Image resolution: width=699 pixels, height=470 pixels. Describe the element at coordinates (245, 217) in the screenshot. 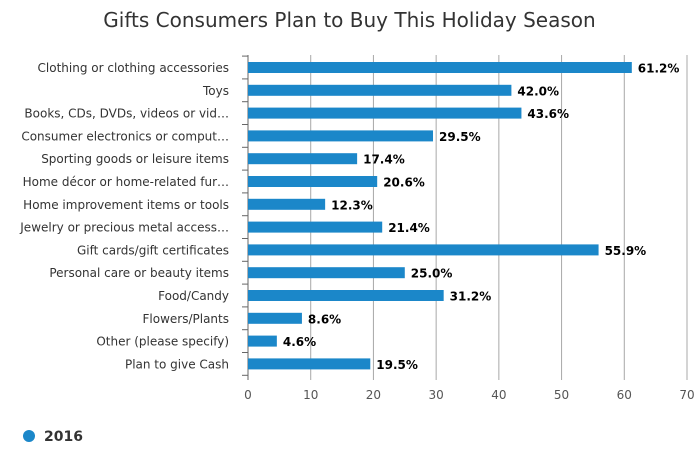

I see `axes` at that location.